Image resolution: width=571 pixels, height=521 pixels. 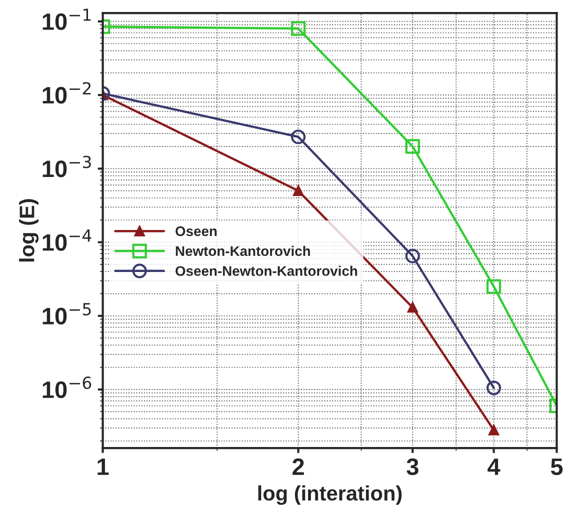 I want to click on y-tick-label: 10$^{−3}$, so click(x=66, y=167).